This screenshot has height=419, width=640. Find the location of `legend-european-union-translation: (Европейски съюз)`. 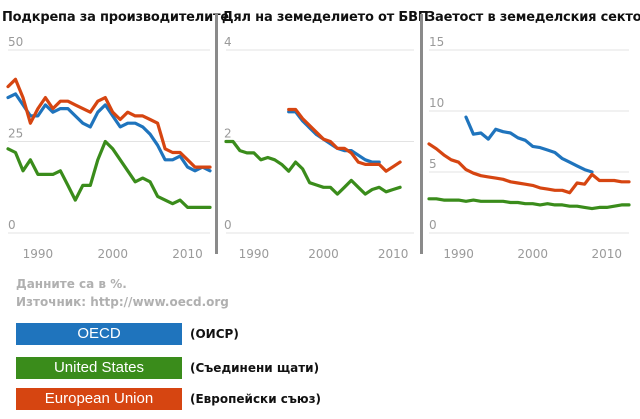

legend-european-union-translation: (Европейски съюз) is located at coordinates (256, 399).